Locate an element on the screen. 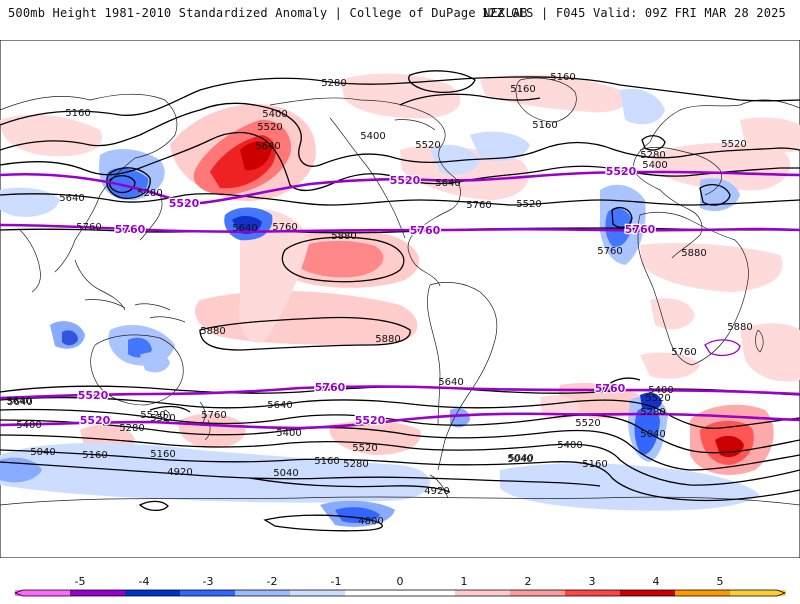 This screenshot has width=800, height=604. colorbar-outline is located at coordinates (400, 593).